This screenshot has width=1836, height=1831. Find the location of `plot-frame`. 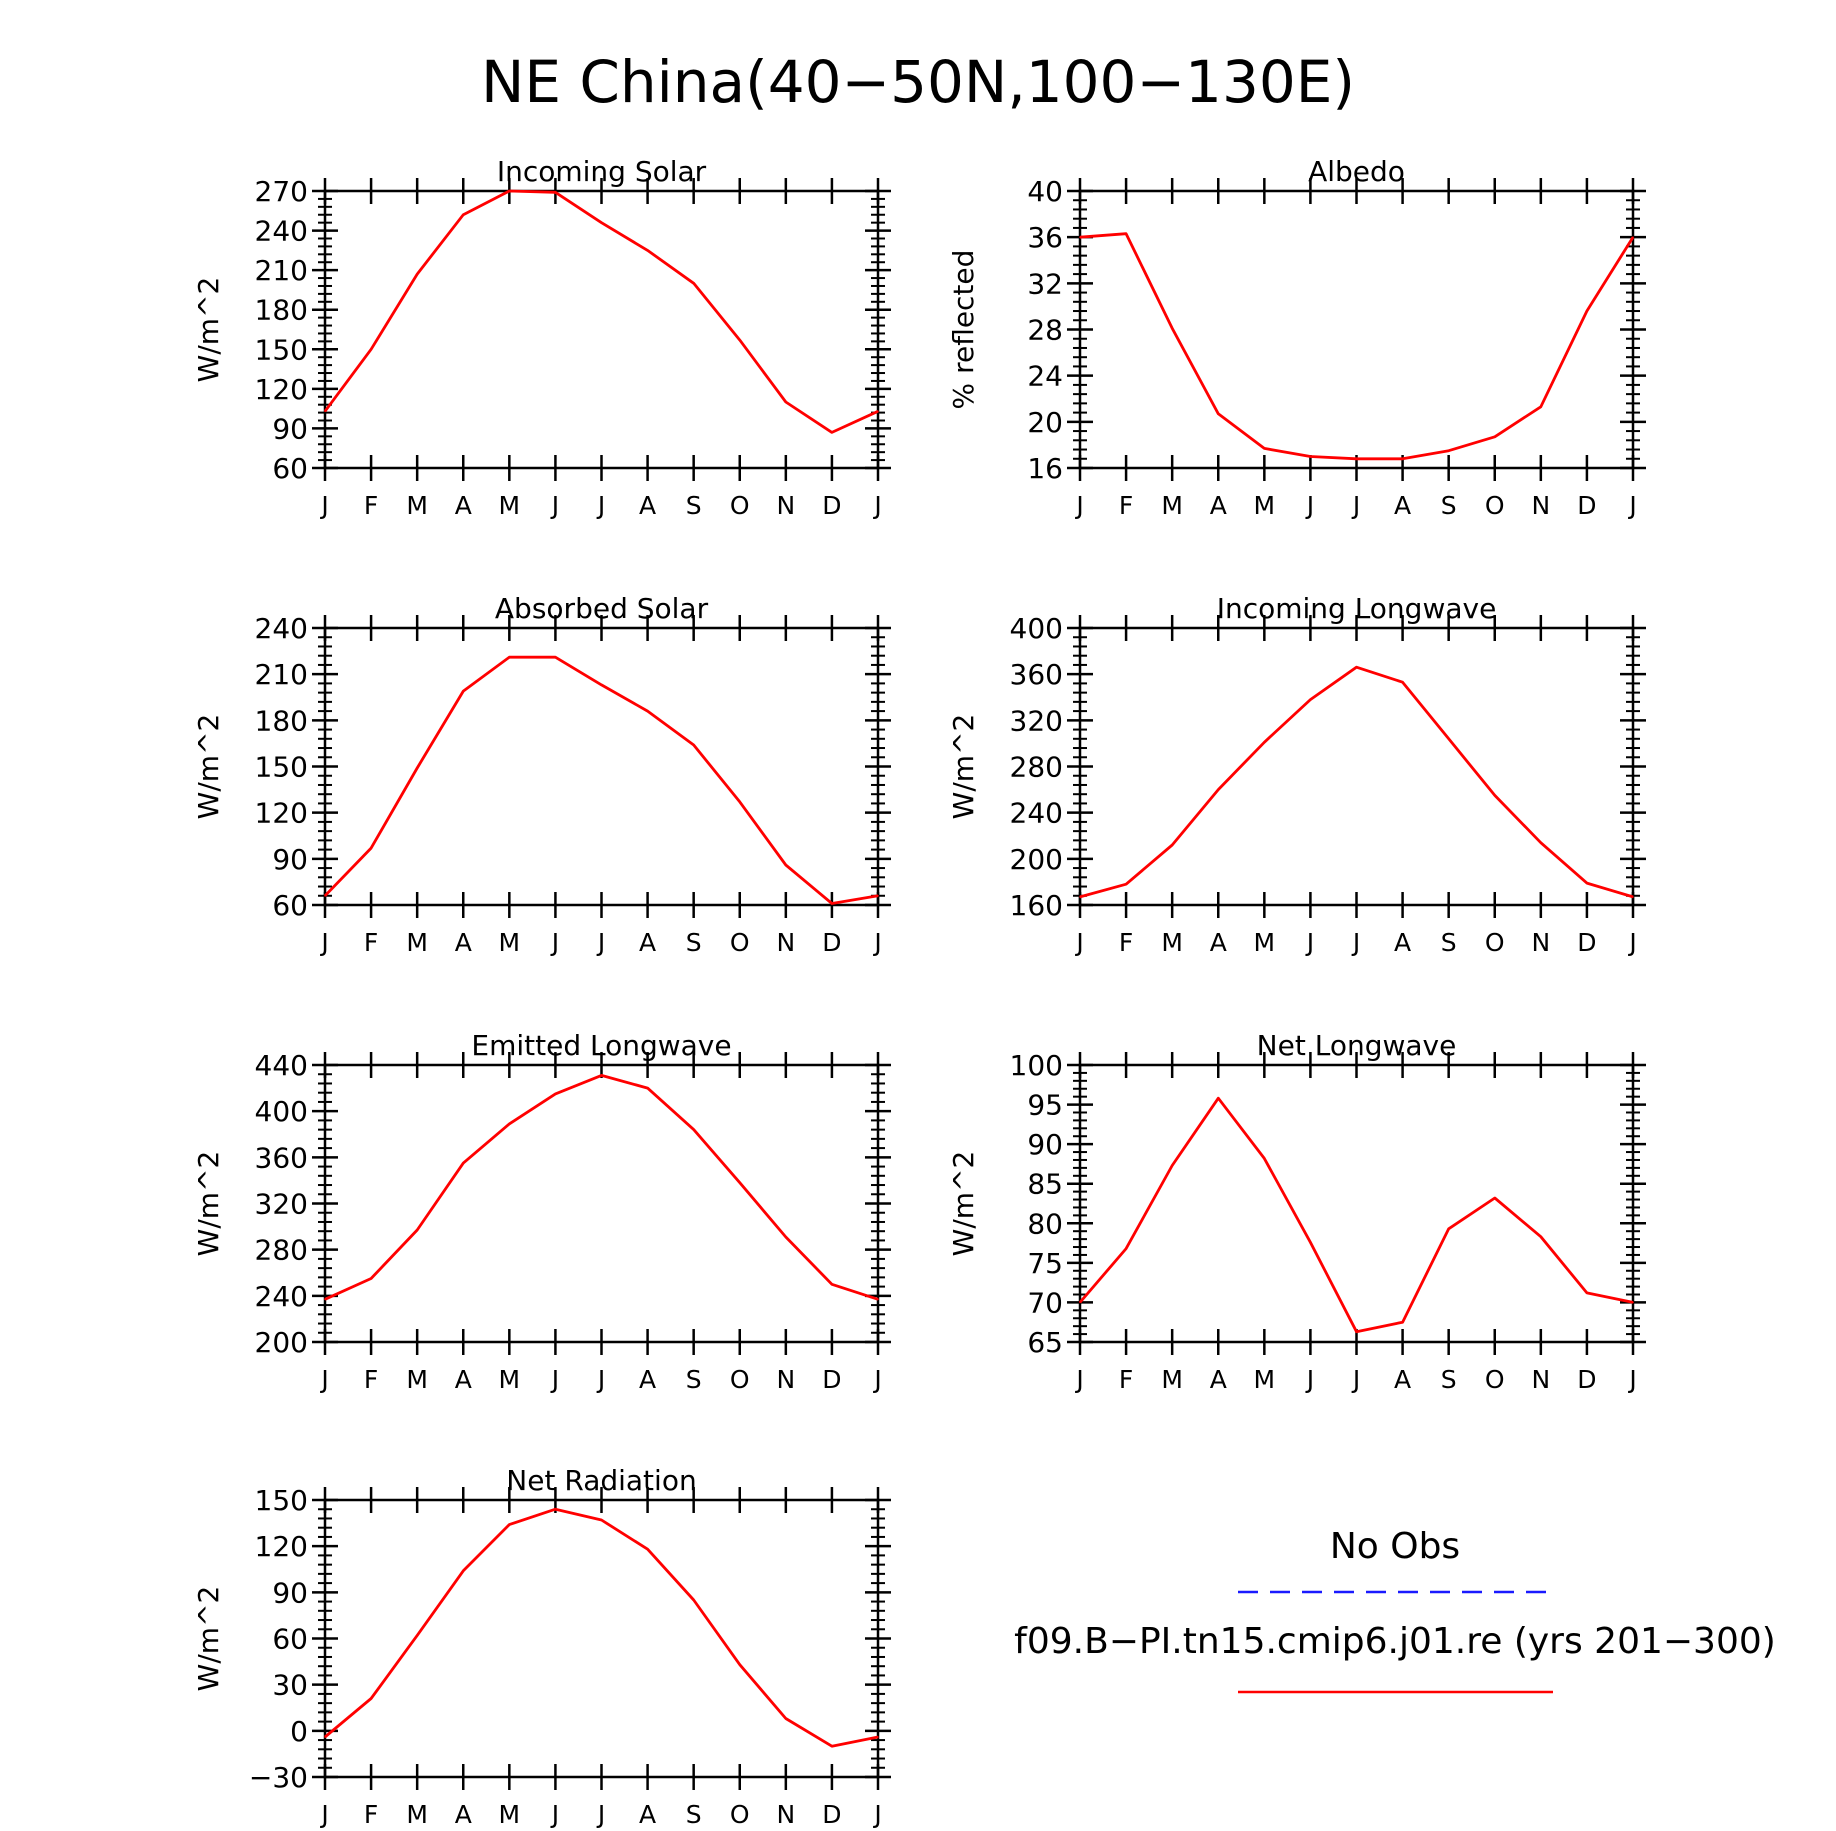

plot-frame is located at coordinates (601, 1638).